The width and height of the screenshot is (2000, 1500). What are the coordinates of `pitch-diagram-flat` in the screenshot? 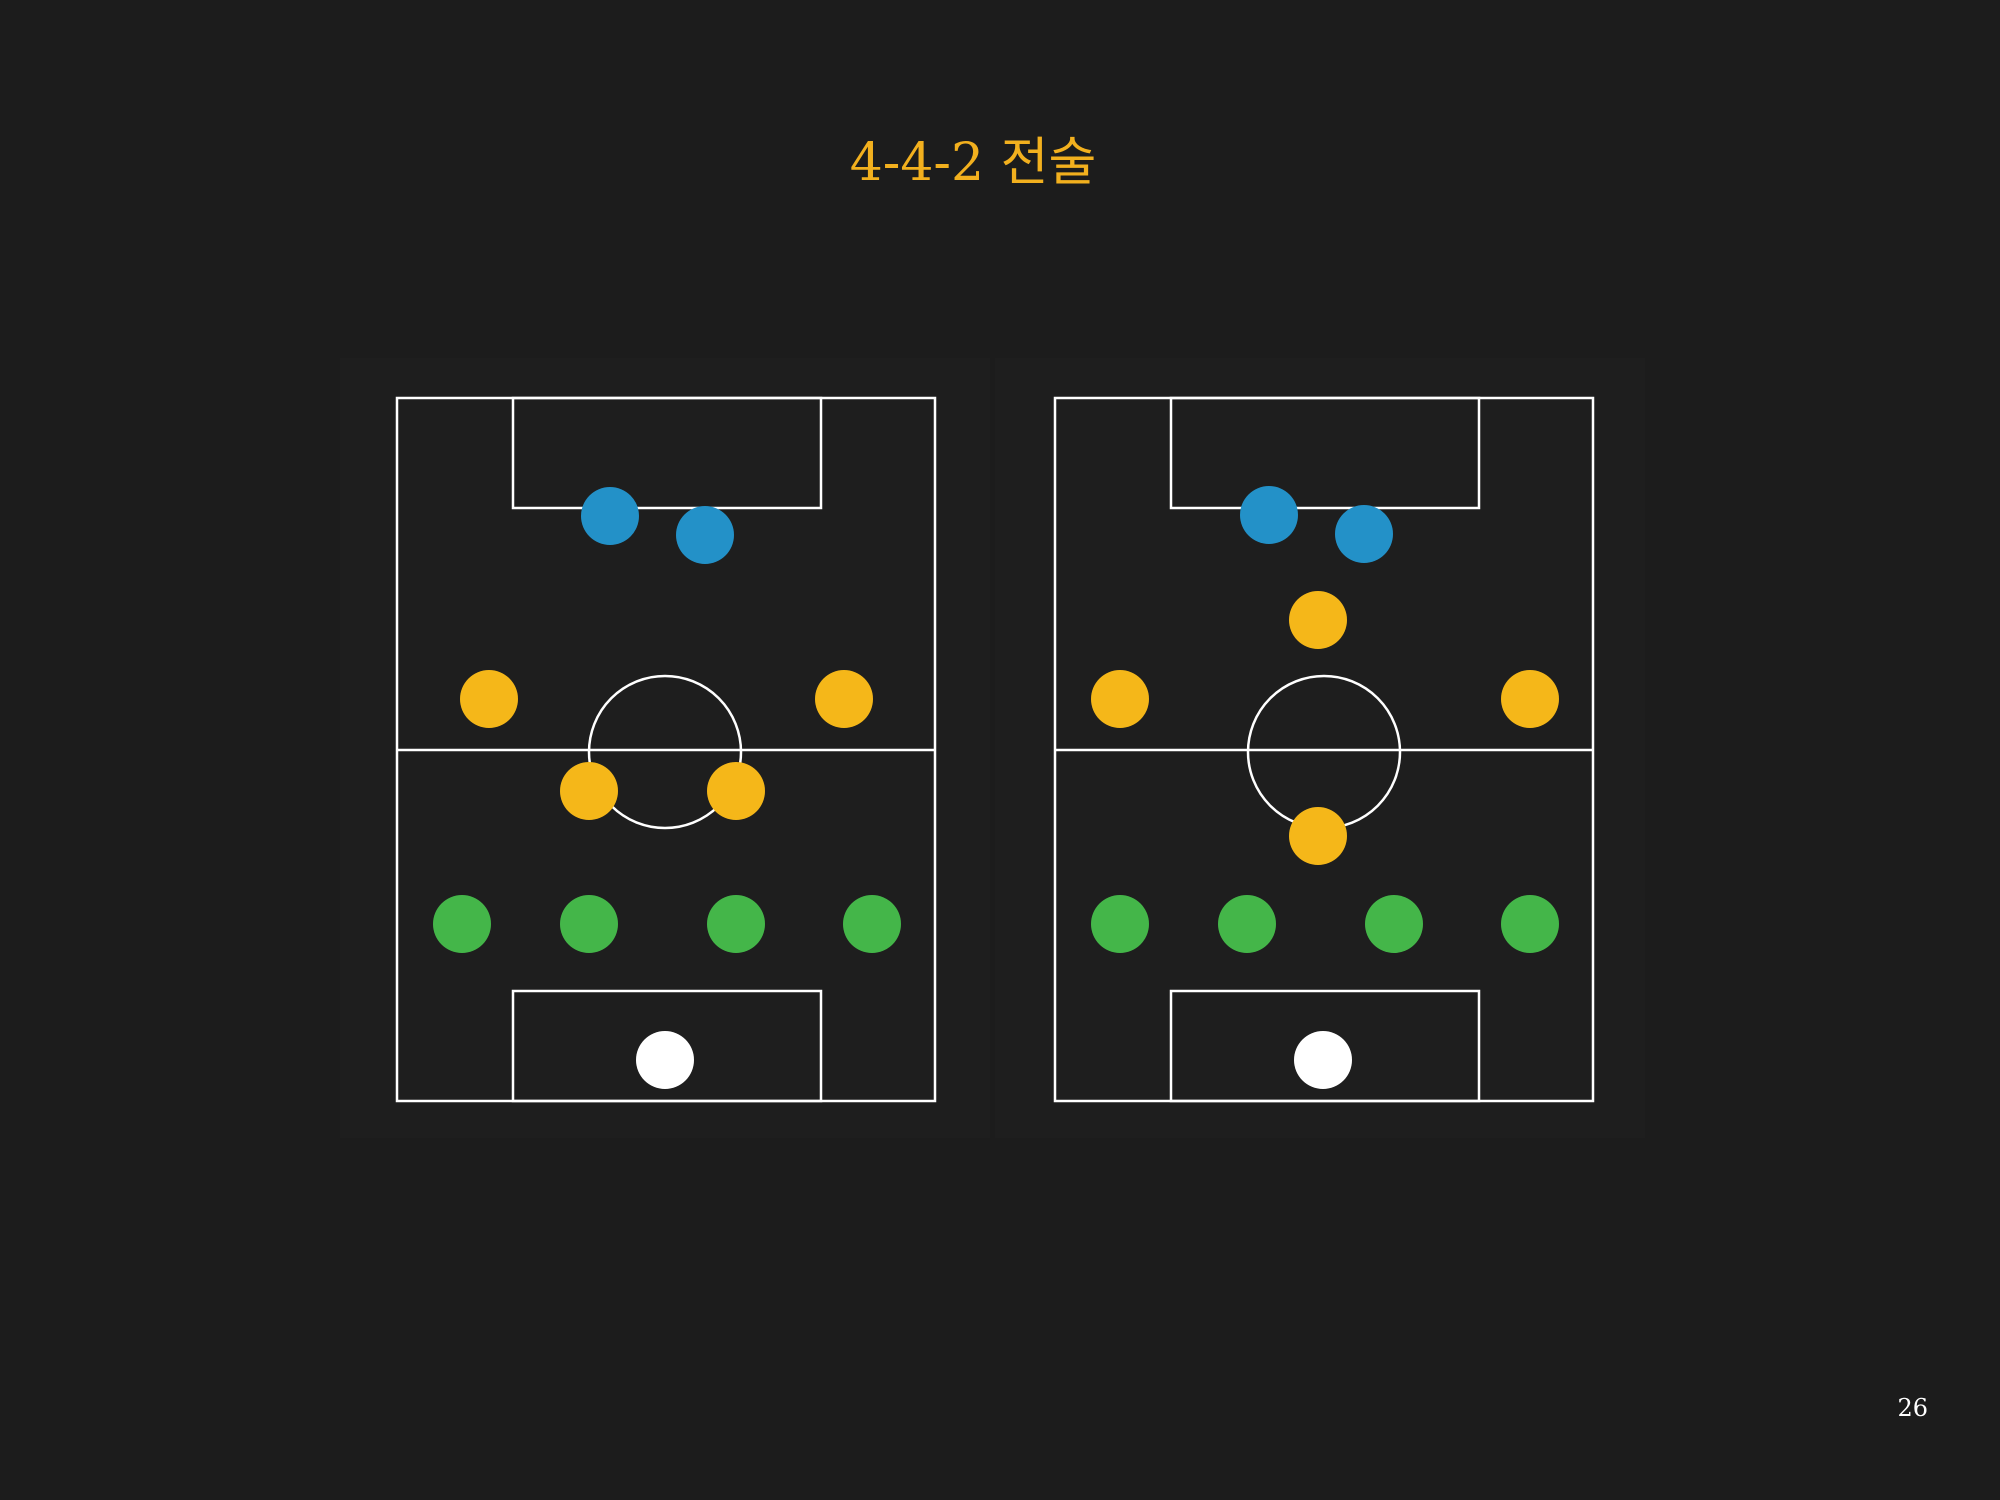 It's located at (666, 749).